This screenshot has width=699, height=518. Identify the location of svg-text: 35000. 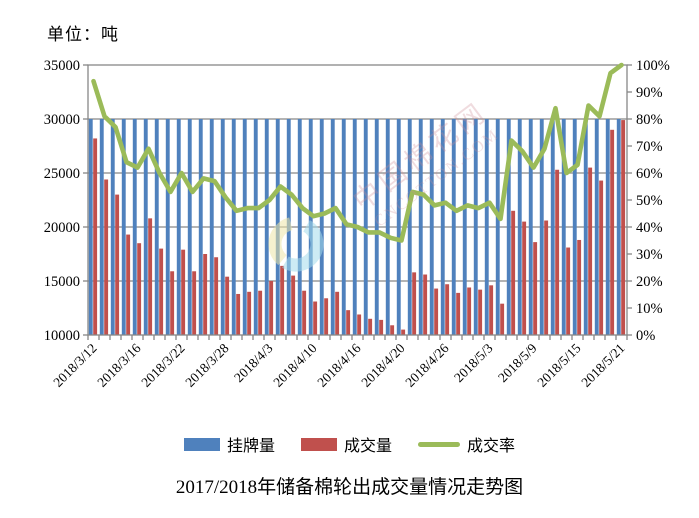
(62, 66).